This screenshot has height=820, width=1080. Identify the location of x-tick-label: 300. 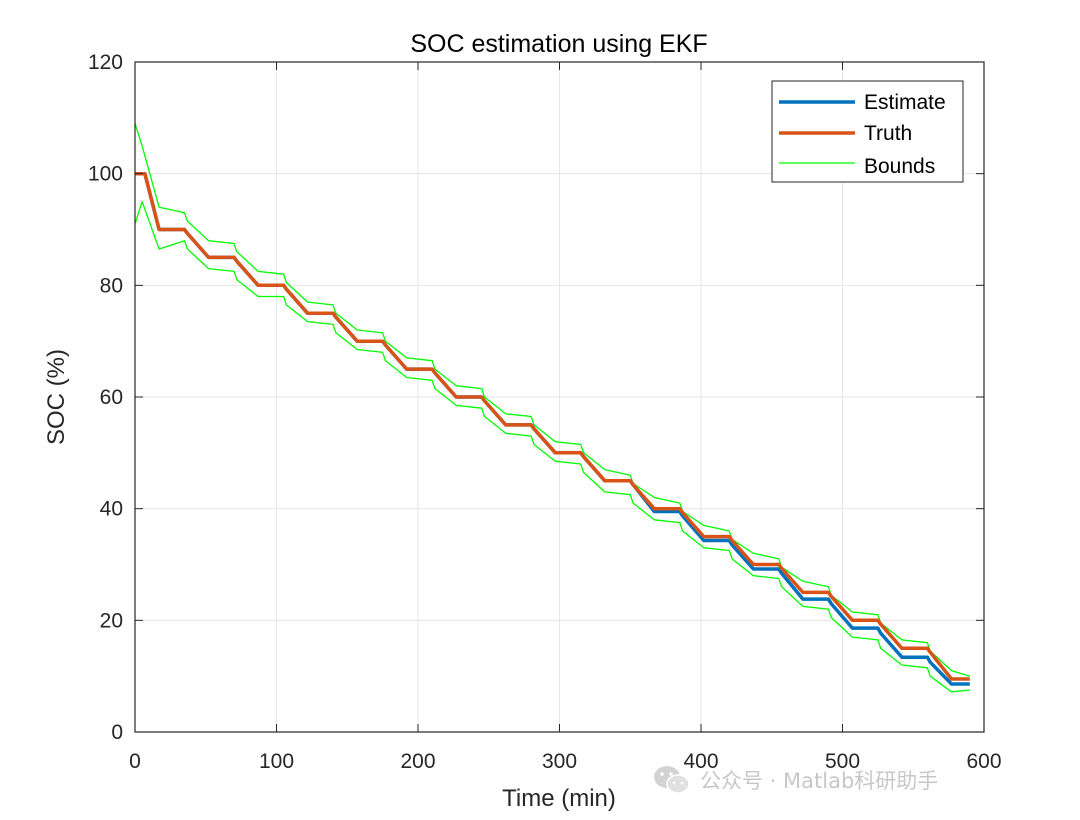
(559, 761).